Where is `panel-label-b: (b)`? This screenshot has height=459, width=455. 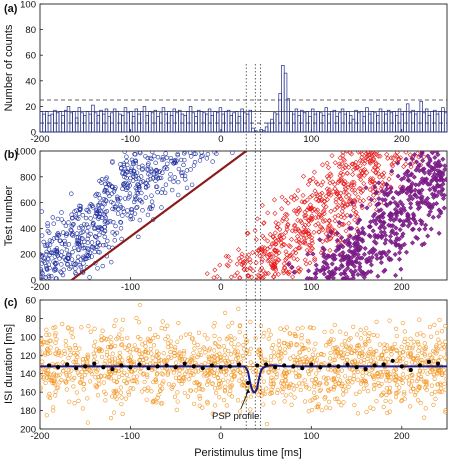 panel-label-b: (b) is located at coordinates (11, 155).